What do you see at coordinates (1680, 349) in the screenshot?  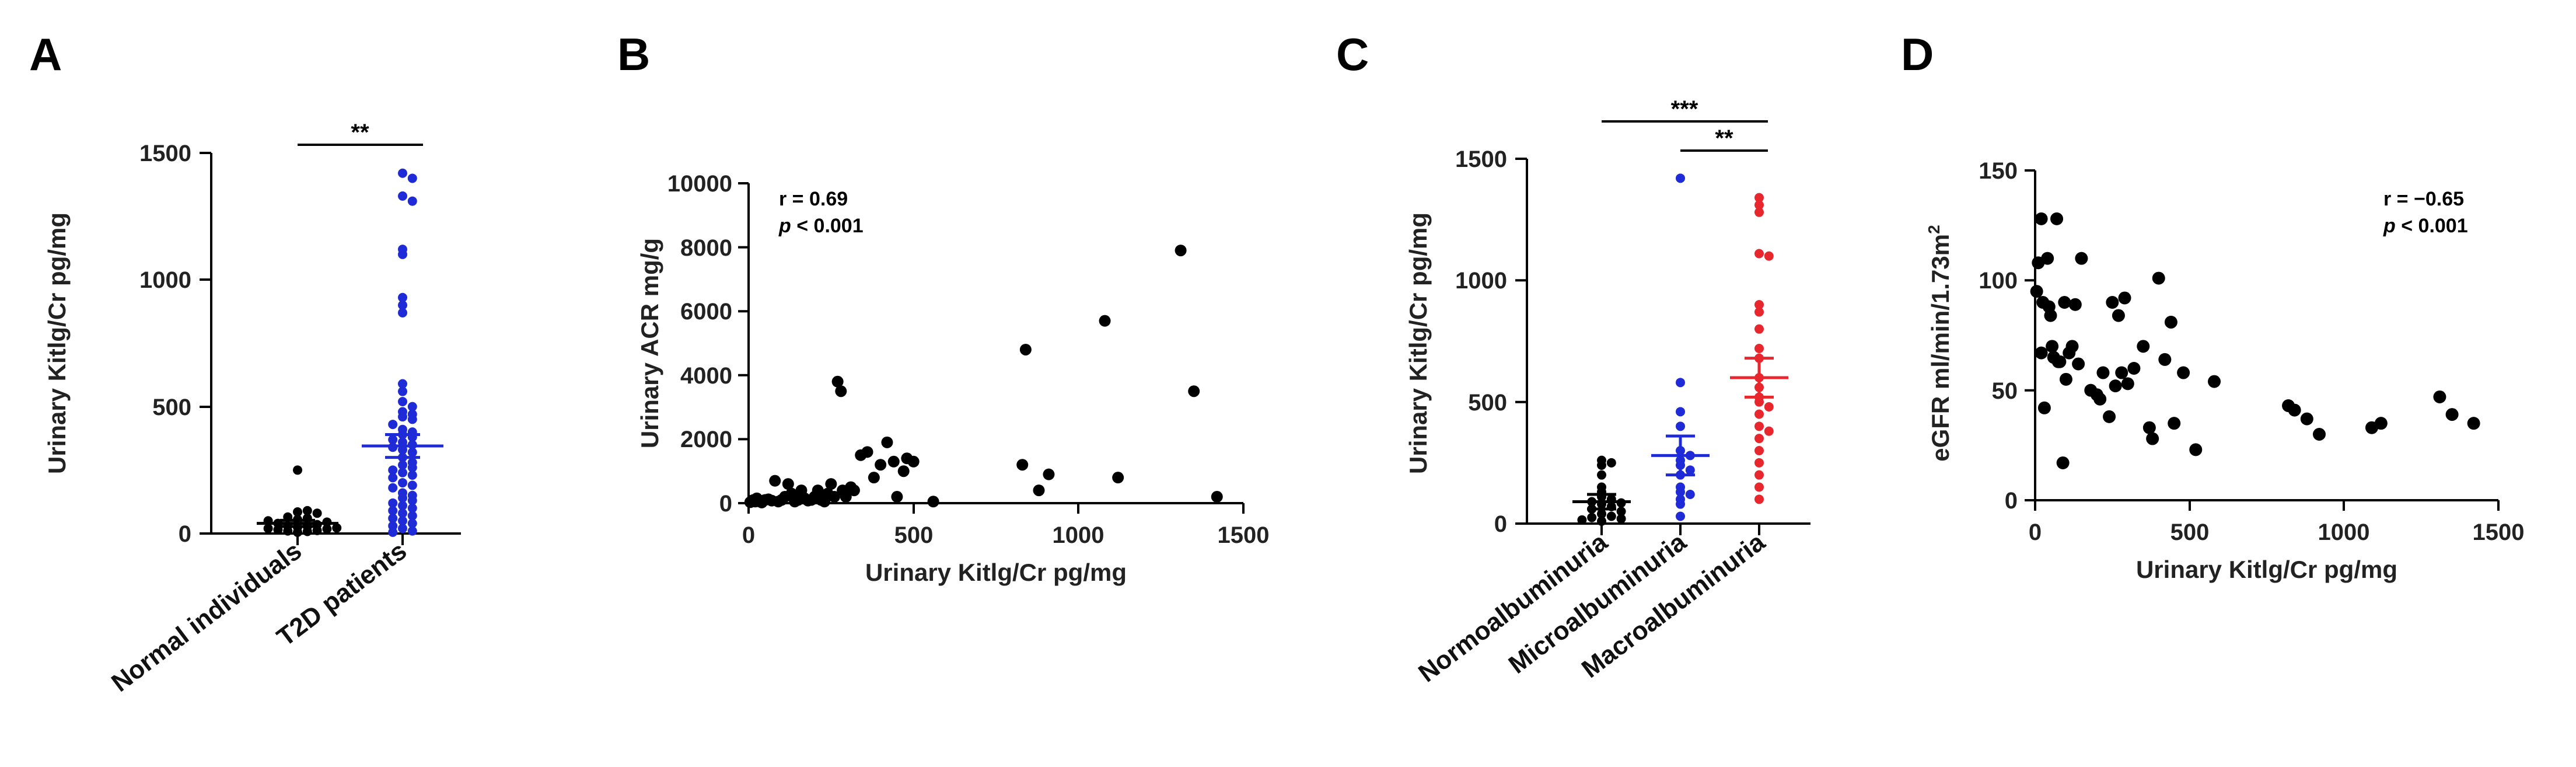 I see `panel-c-points` at bounding box center [1680, 349].